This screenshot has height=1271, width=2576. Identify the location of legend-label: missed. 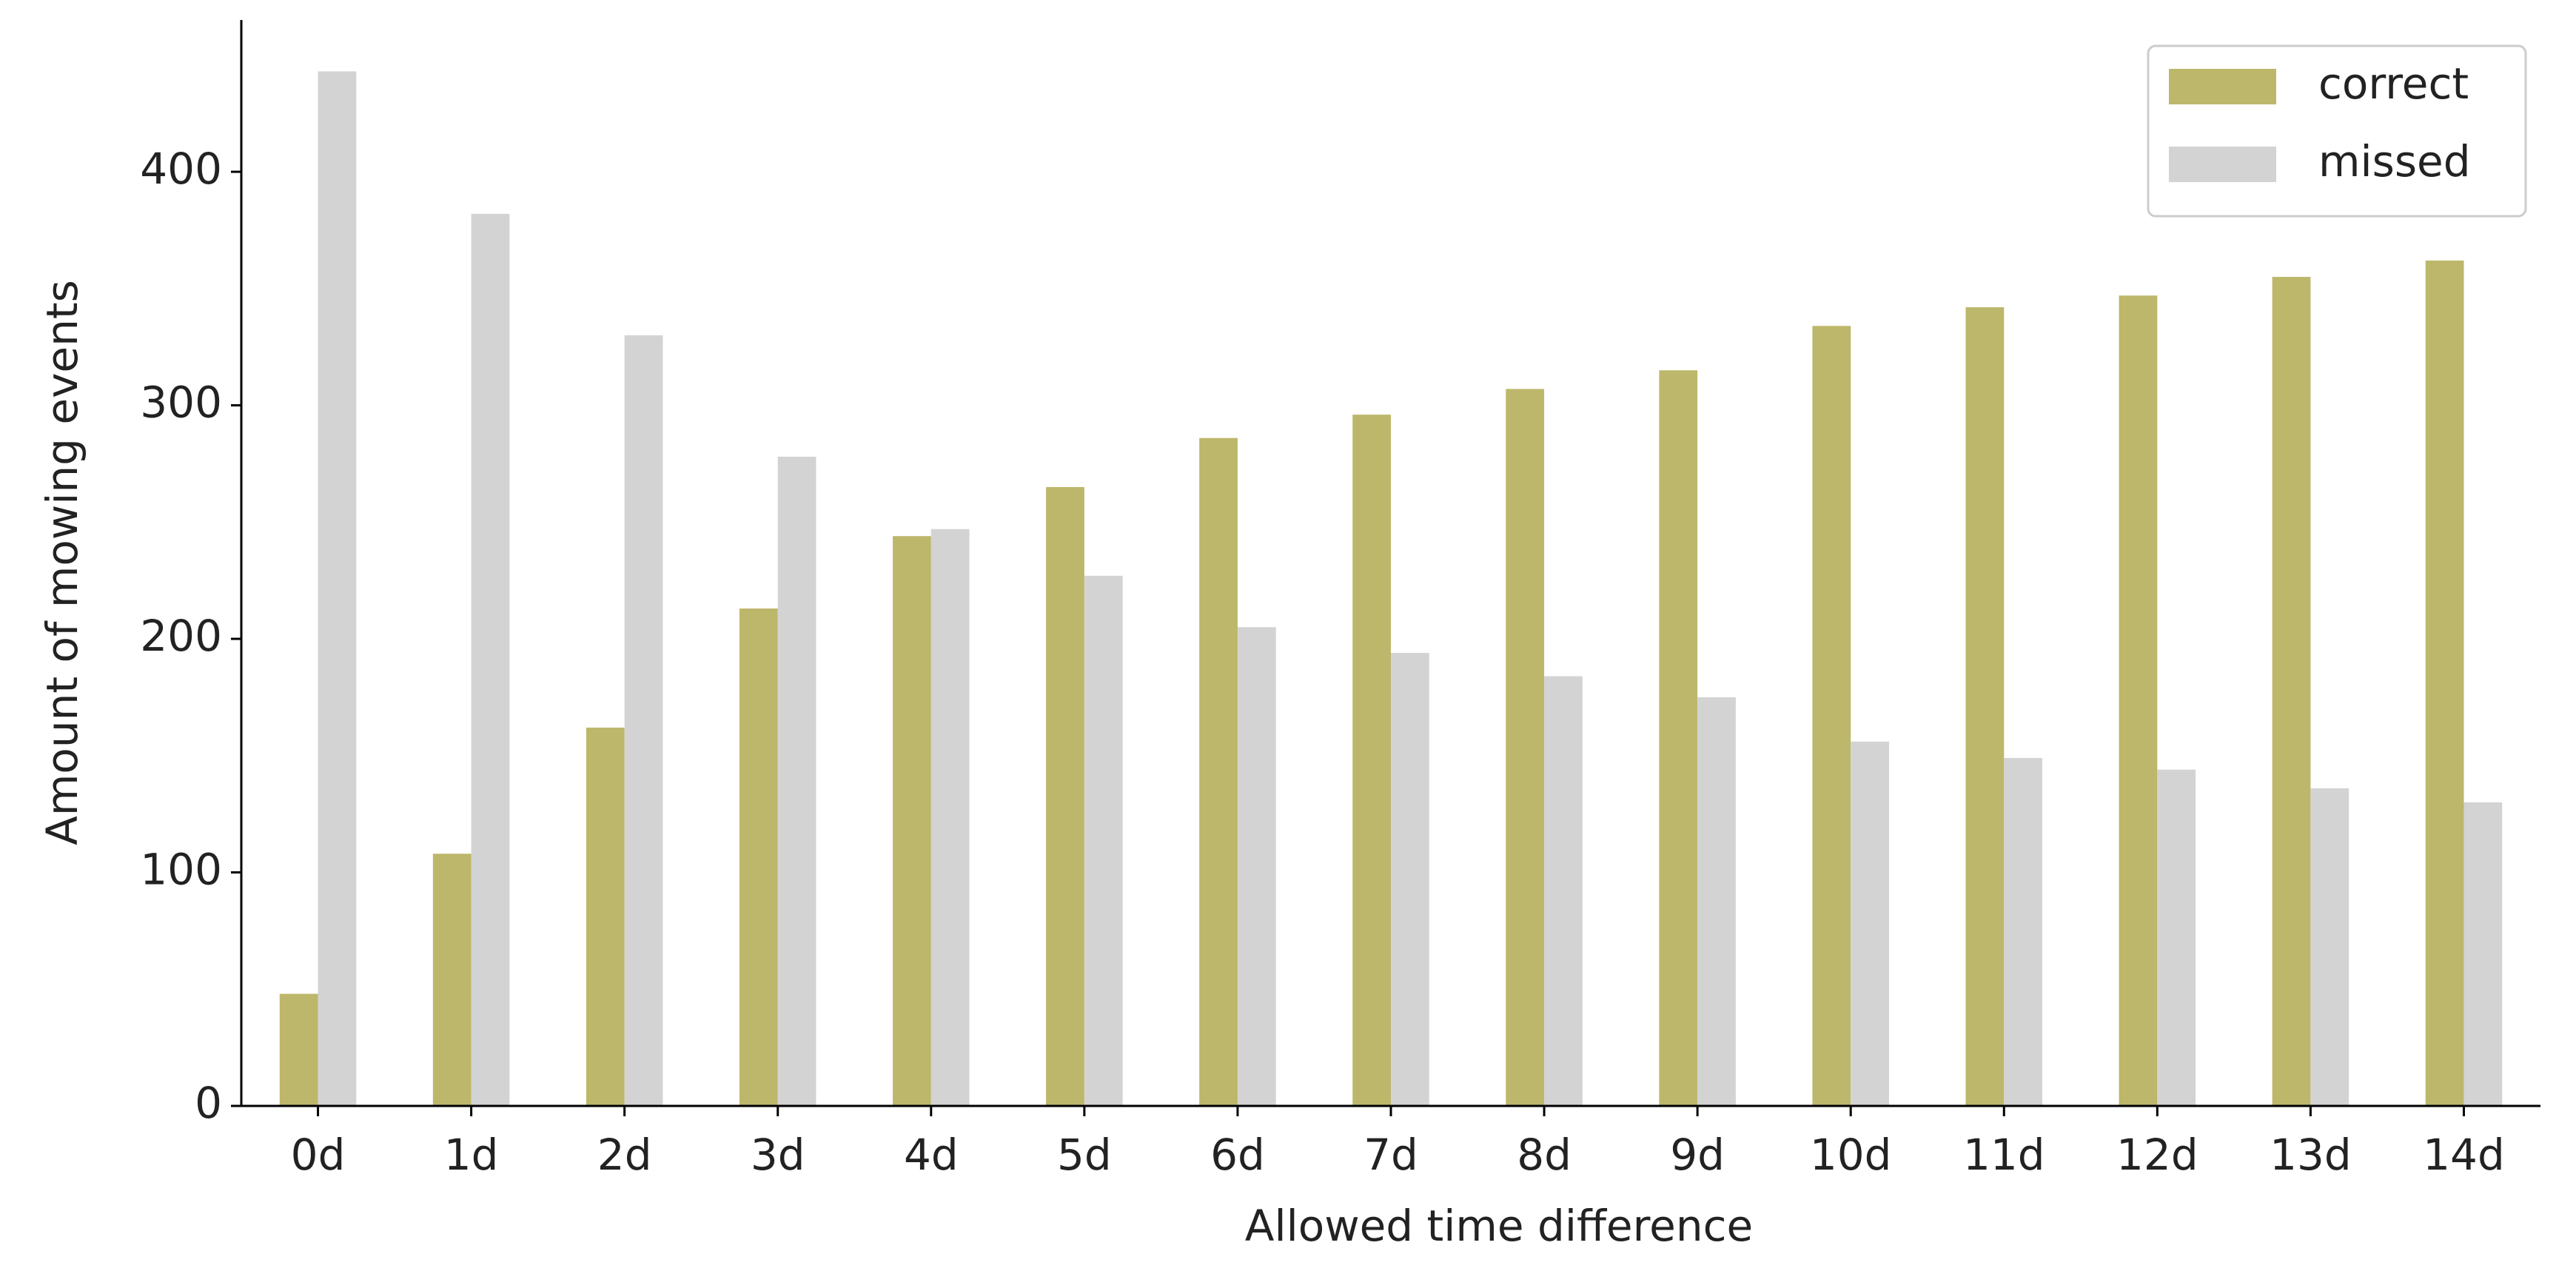
(2394, 161).